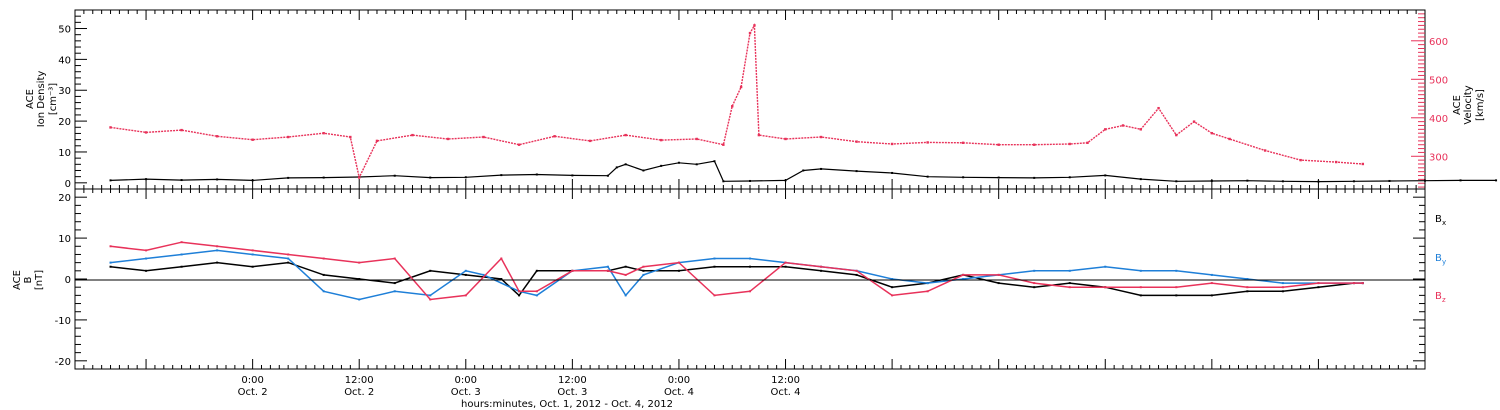  What do you see at coordinates (63, 362) in the screenshot?
I see `b-tick-label: -20` at bounding box center [63, 362].